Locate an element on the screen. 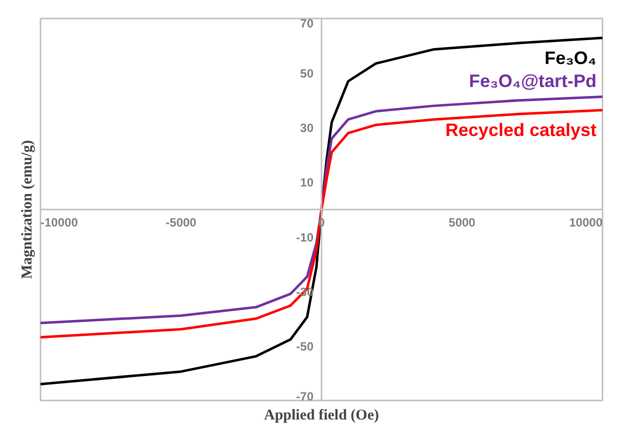  y-axis-title: Magntization (emu/g) is located at coordinates (28, 209).